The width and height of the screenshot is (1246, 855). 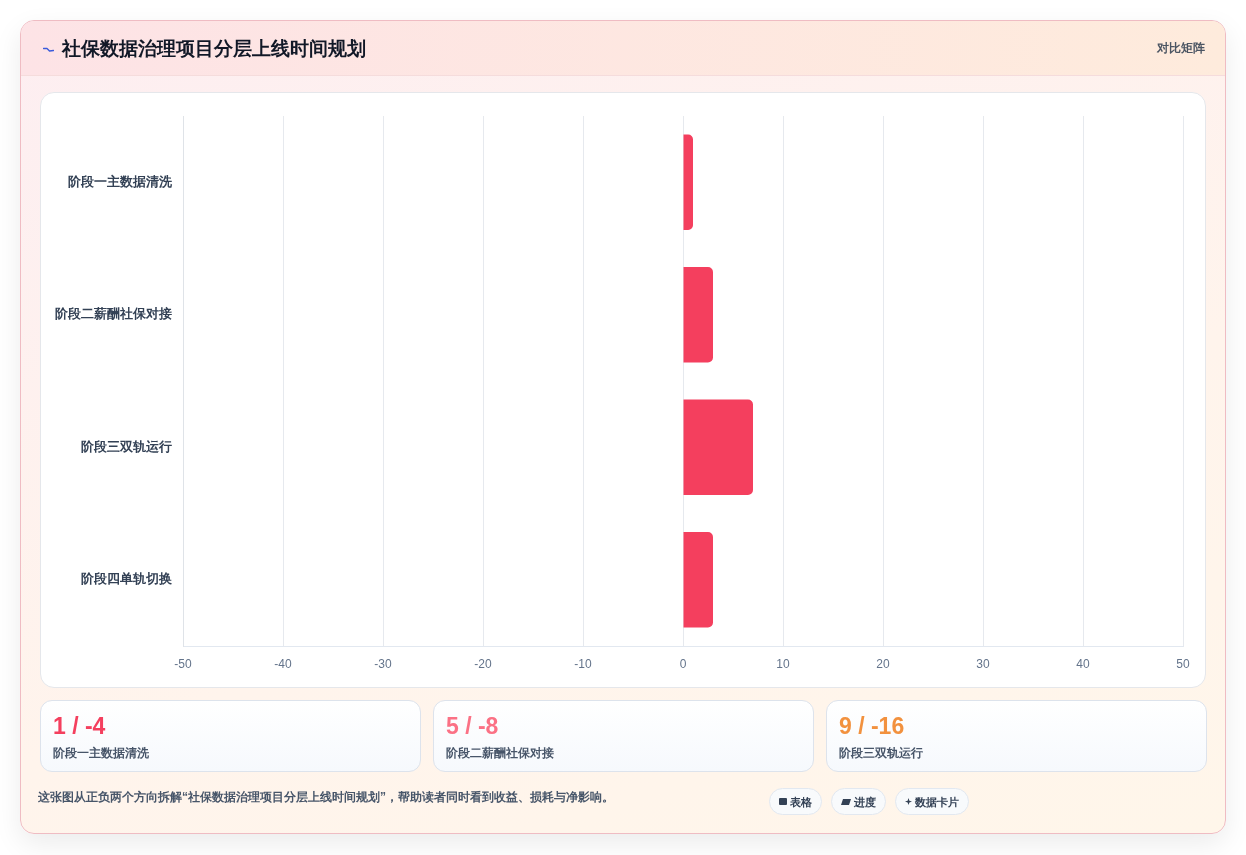 I want to click on x-tick-label: 50, so click(x=1183, y=663).